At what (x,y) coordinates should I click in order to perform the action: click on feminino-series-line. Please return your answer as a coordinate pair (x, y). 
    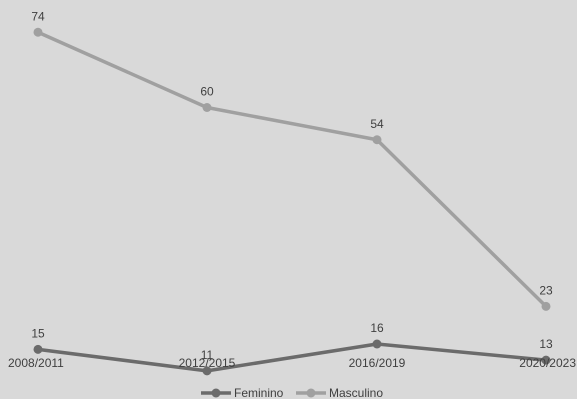
    Looking at the image, I should click on (292, 357).